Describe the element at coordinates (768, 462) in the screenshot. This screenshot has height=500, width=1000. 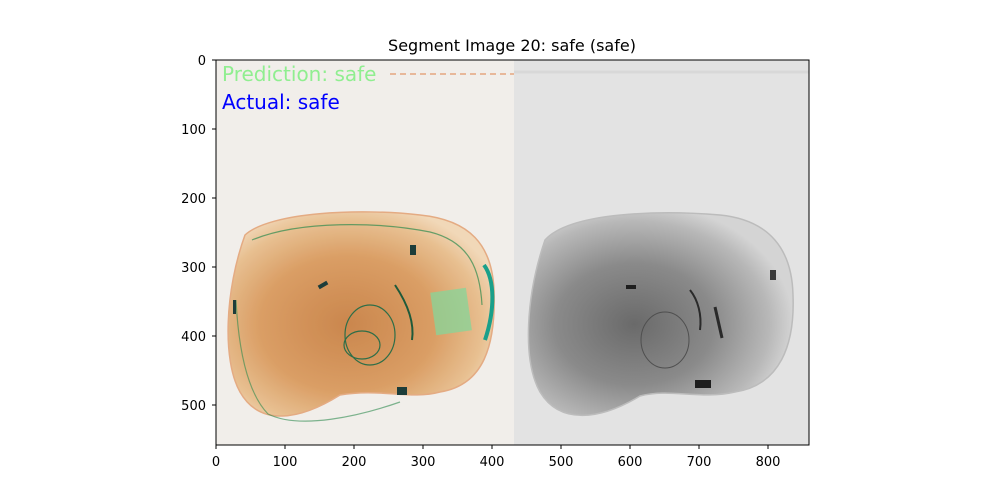
I see `x-tick-label: 800` at that location.